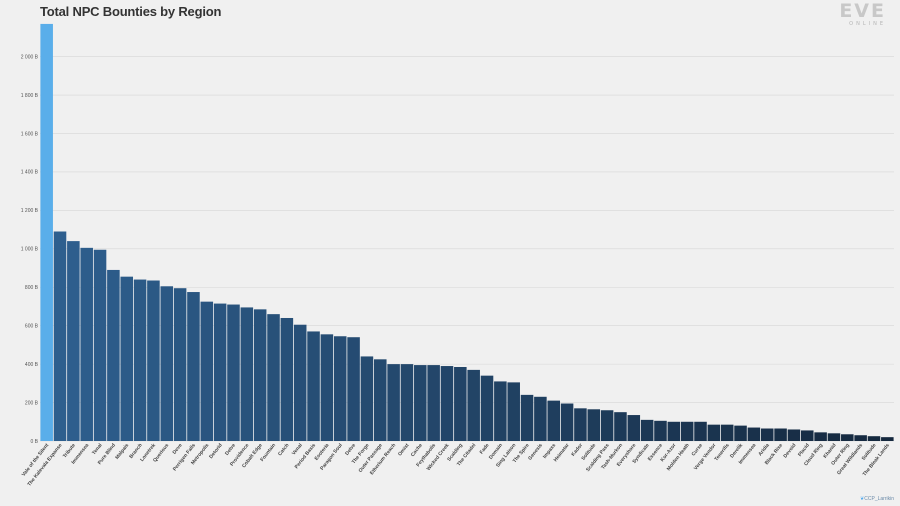  I want to click on y-tick-label: 400 B, so click(32, 365).